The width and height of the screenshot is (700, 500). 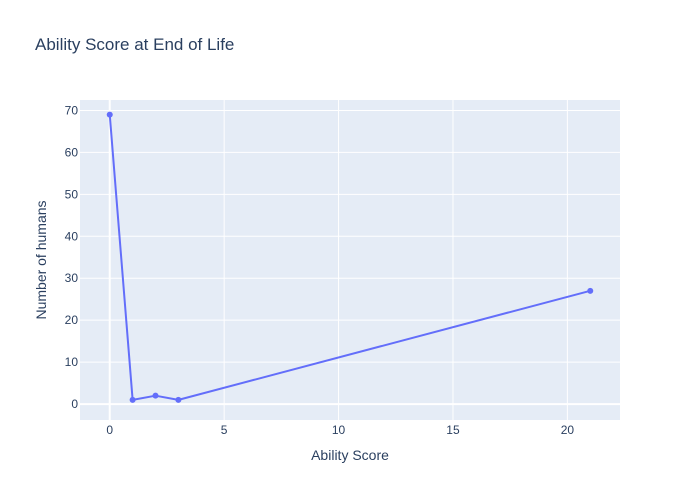 I want to click on x-tick-labels: 0 5 10 15 20, so click(x=340, y=430).